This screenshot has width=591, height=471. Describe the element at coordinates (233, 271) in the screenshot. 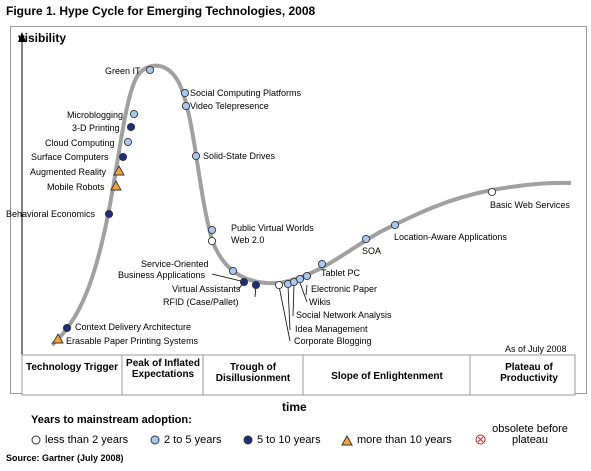

I see `marker-service-oriented-business-applications` at that location.